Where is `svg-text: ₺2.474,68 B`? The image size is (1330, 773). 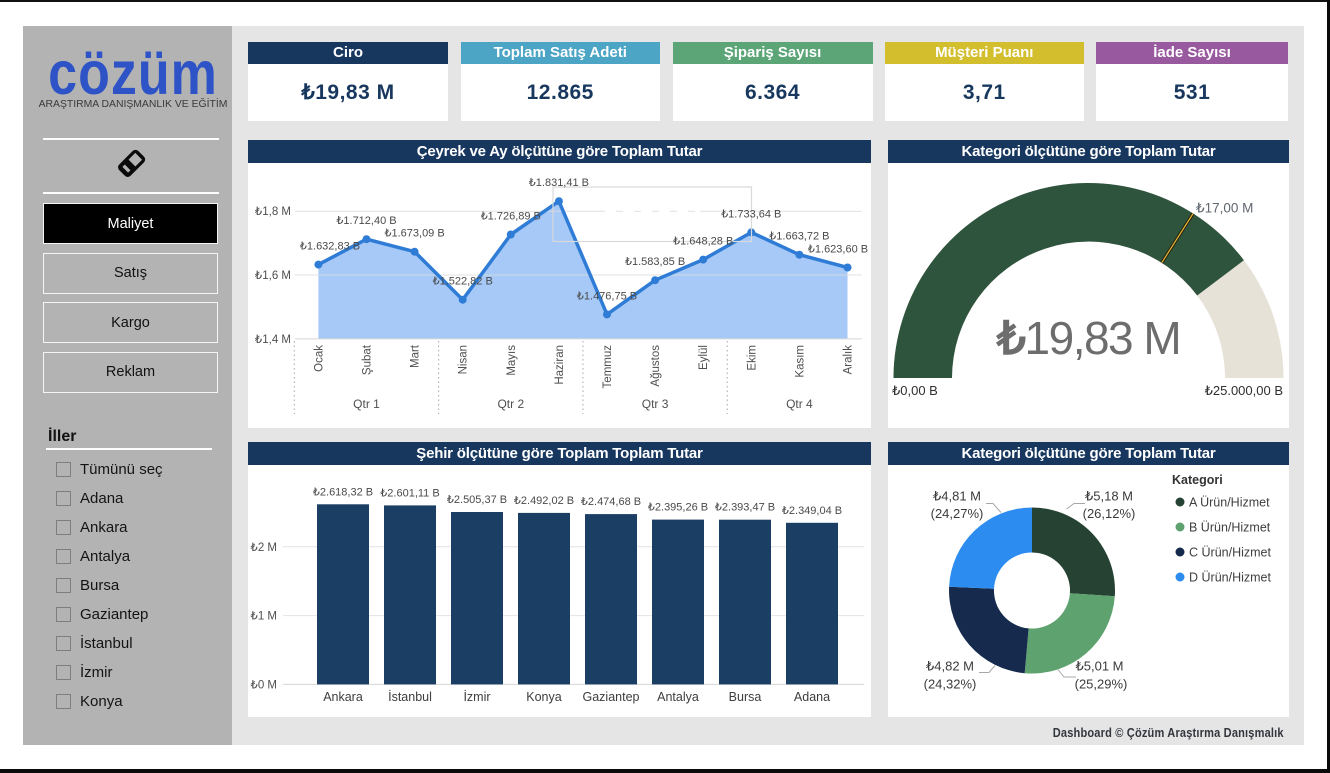 svg-text: ₺2.474,68 B is located at coordinates (611, 502).